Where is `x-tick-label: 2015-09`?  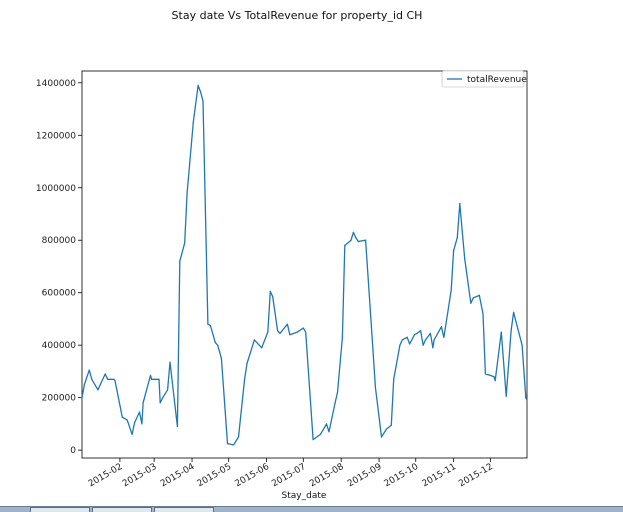 x-tick-label: 2015-09 is located at coordinates (365, 476).